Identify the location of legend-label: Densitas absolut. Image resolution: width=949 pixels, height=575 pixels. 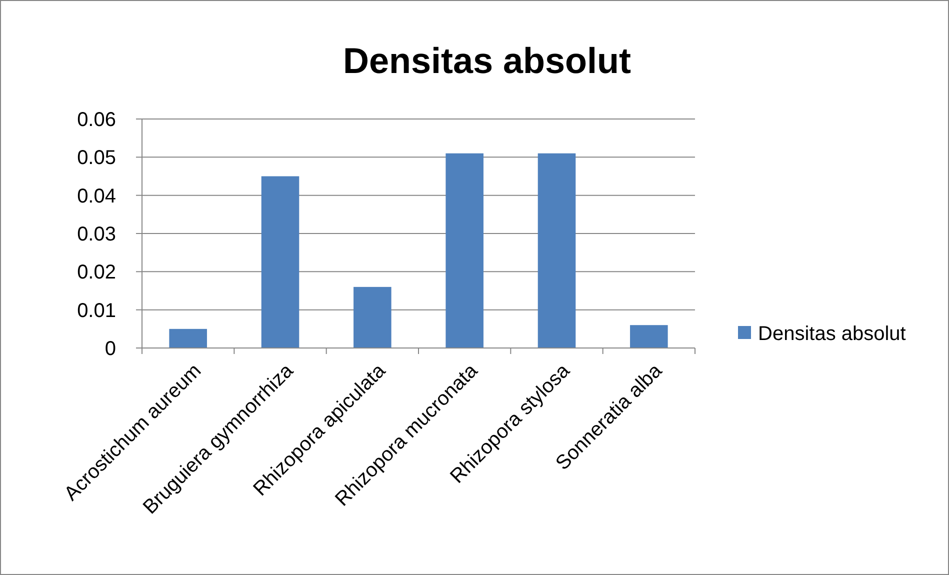
(832, 334).